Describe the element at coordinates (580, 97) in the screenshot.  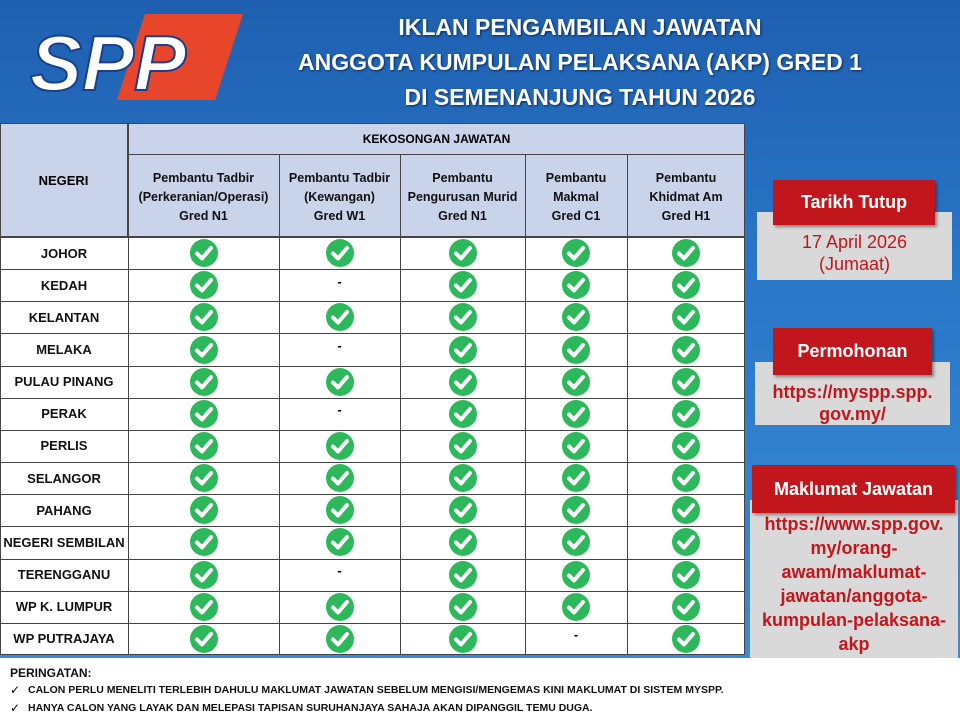
I see `title-line: DI SEMENANJUNG TAHUN 2026` at that location.